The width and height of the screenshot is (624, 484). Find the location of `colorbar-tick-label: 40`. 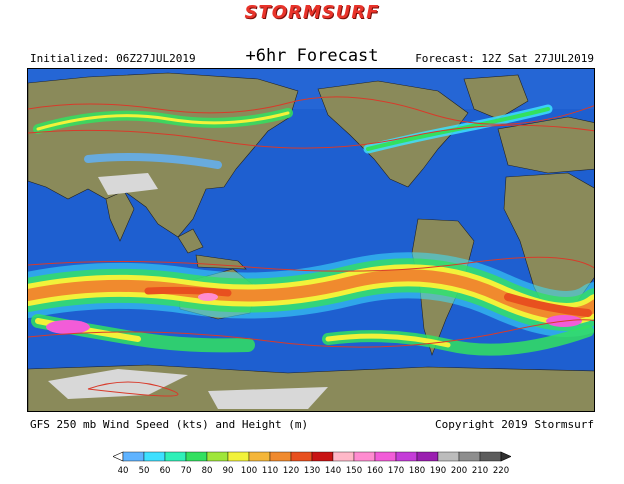

colorbar-tick-label: 40 is located at coordinates (123, 471).